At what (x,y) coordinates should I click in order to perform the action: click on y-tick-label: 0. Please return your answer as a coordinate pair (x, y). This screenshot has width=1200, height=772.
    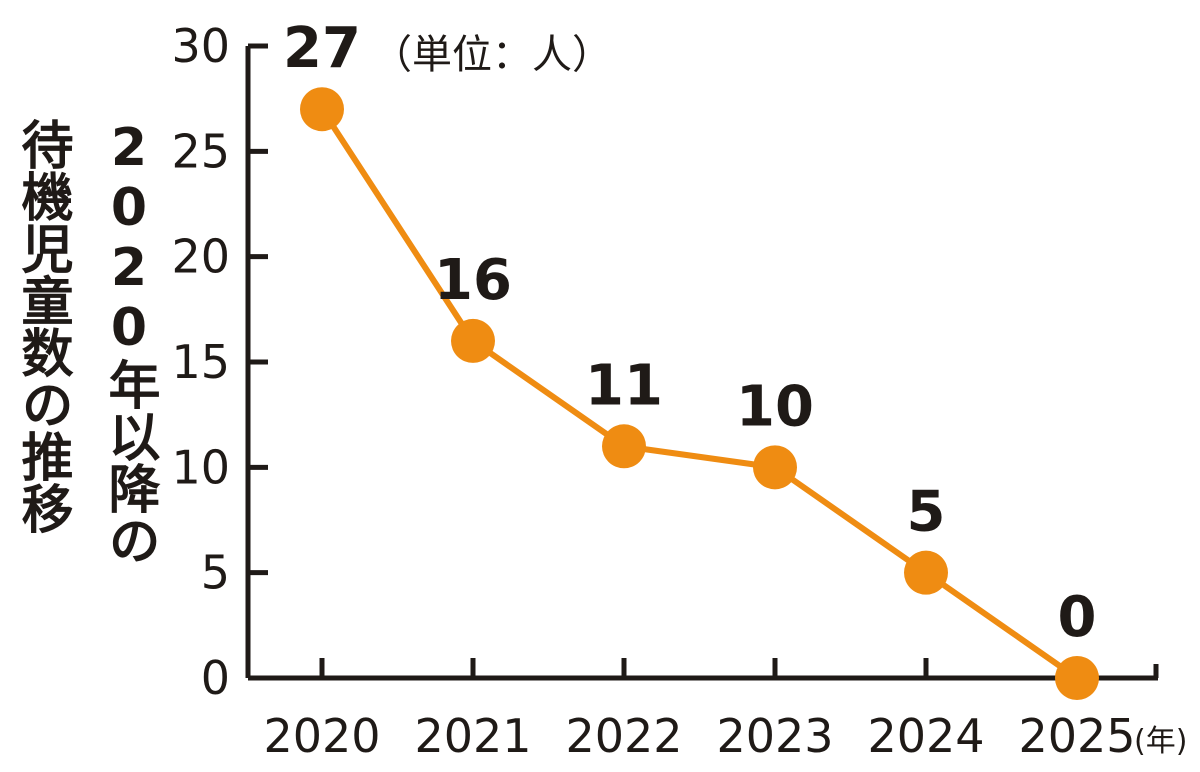
    Looking at the image, I should click on (215, 678).